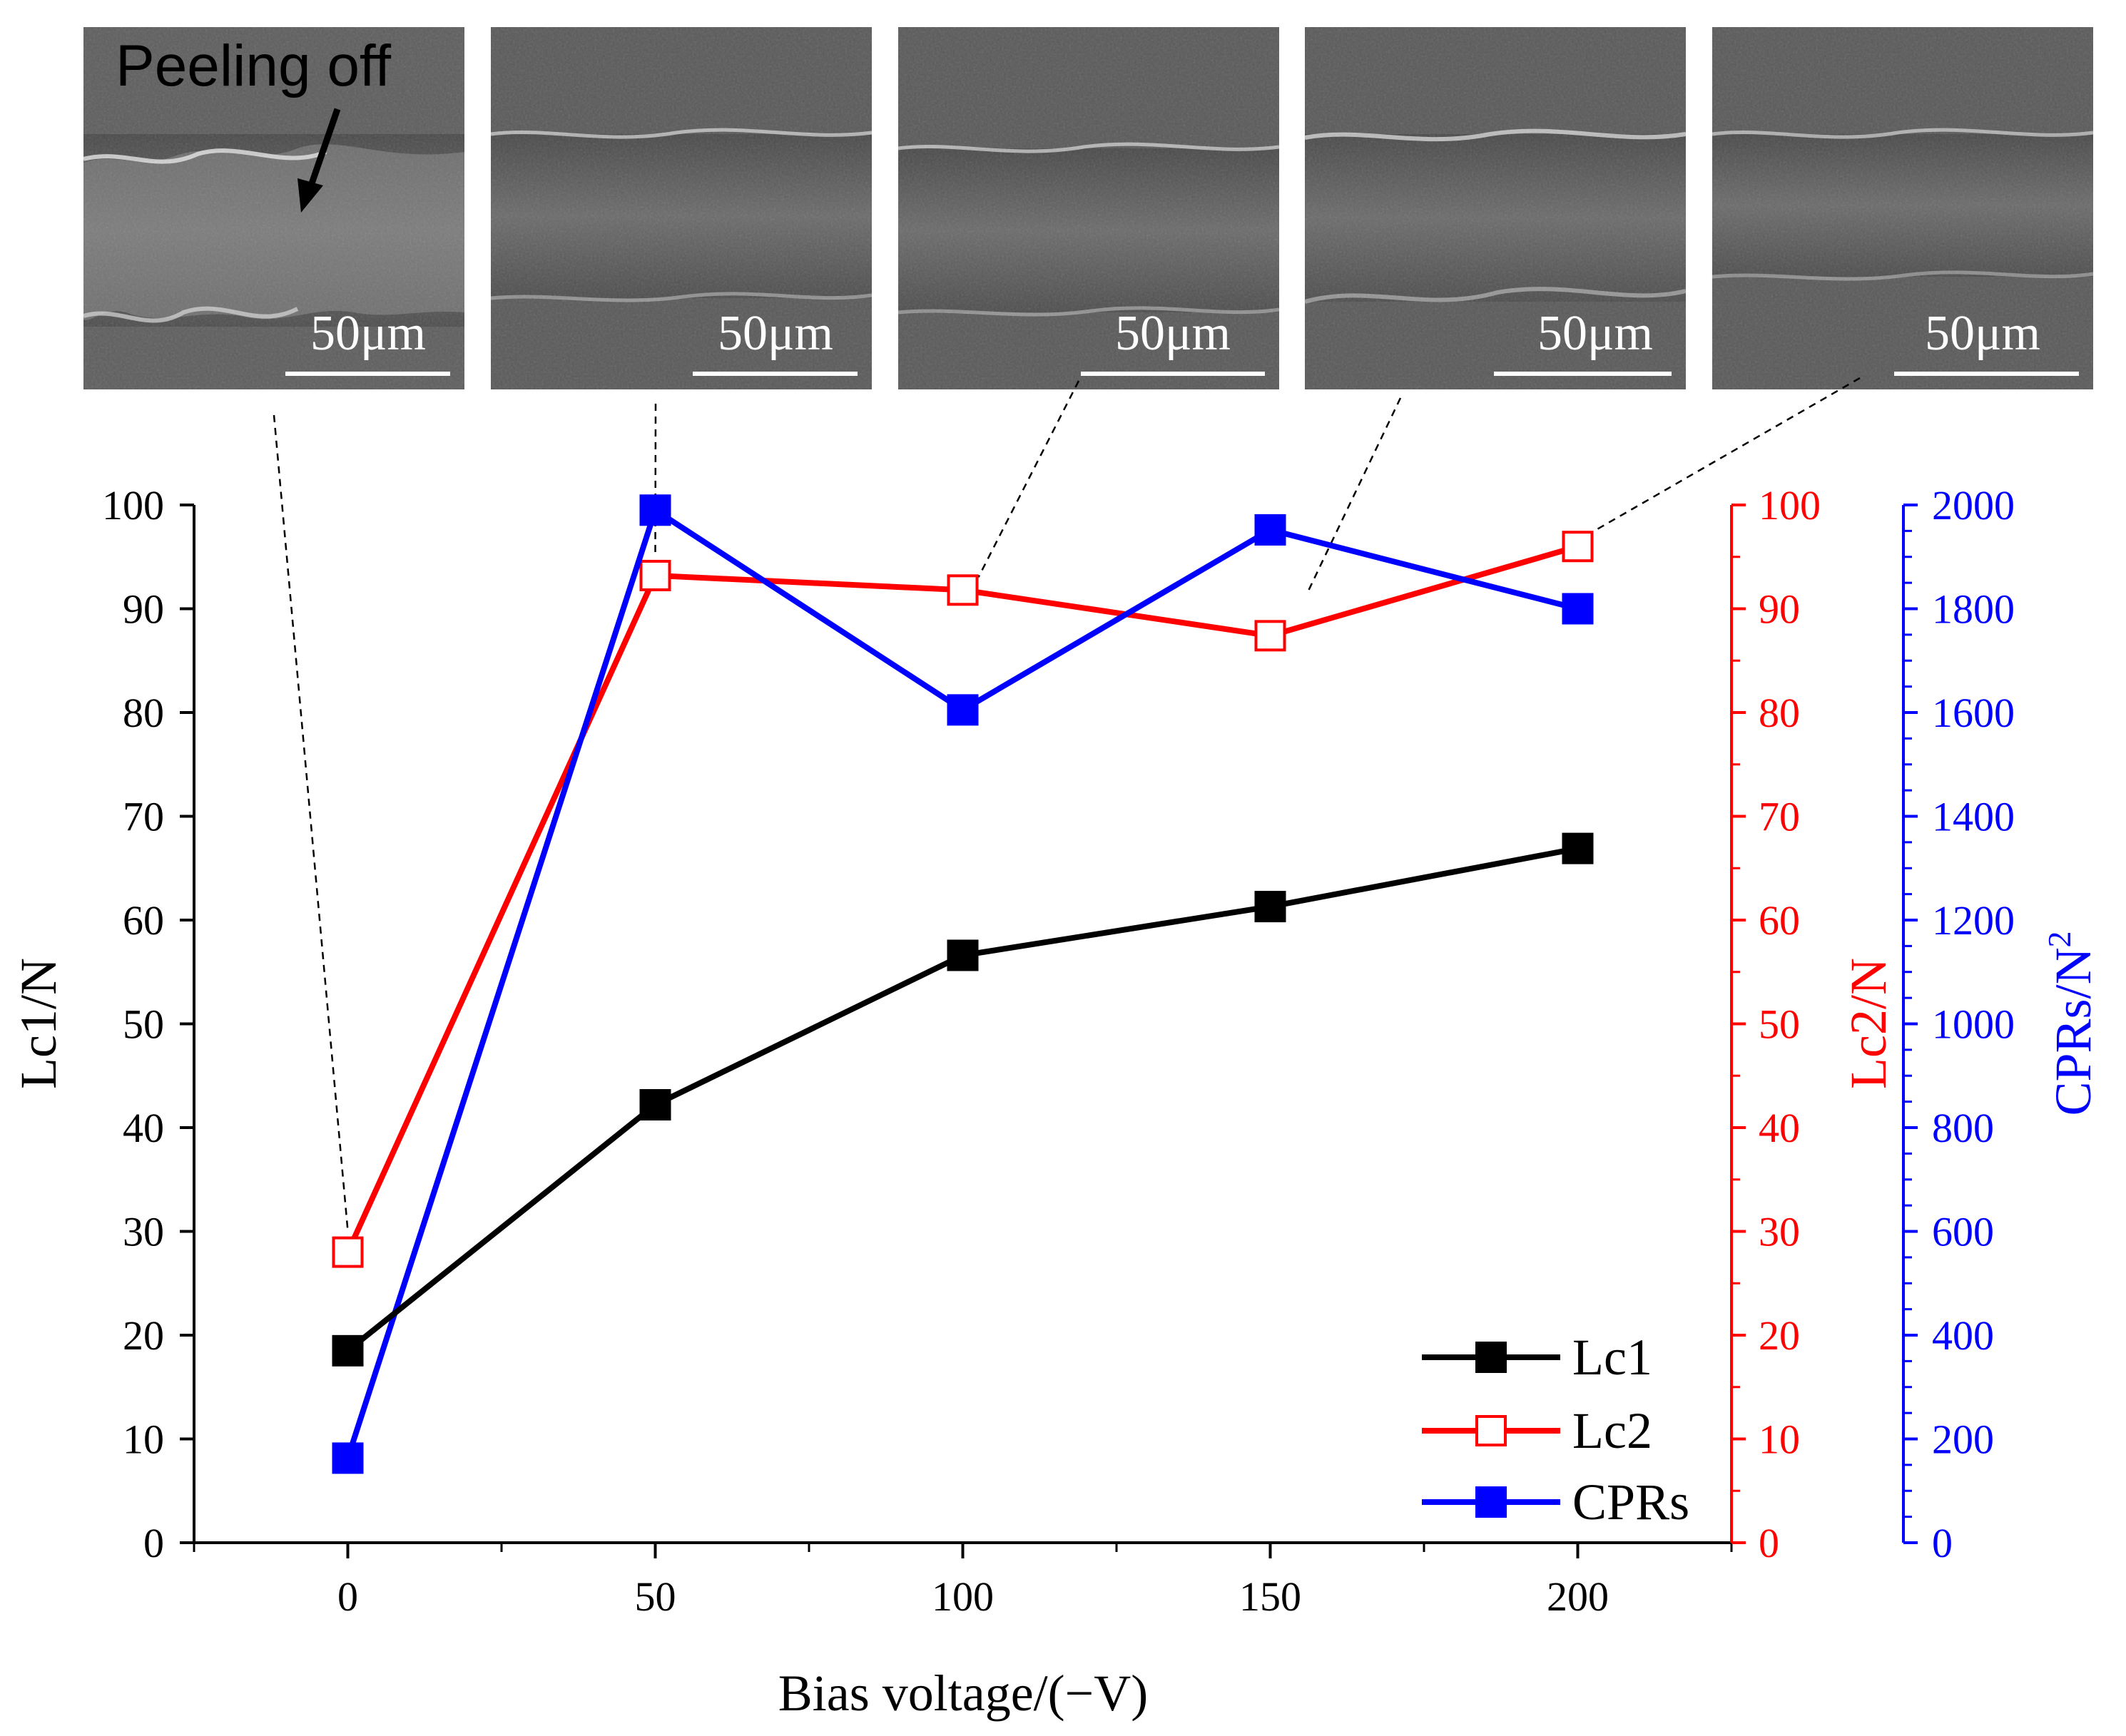 Image resolution: width=2126 pixels, height=1736 pixels. I want to click on peeling-off-arrow, so click(319, 160).